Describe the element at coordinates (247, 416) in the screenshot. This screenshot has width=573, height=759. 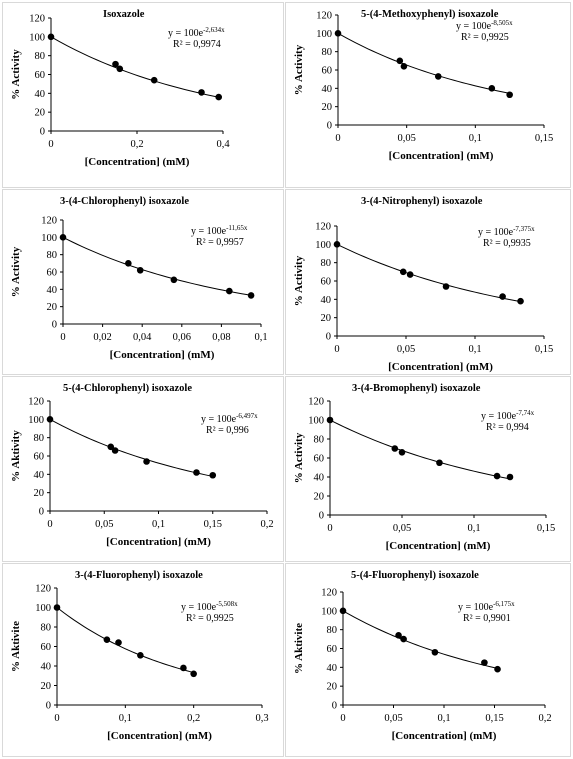
I see `equation-exponent: -6,497x` at that location.